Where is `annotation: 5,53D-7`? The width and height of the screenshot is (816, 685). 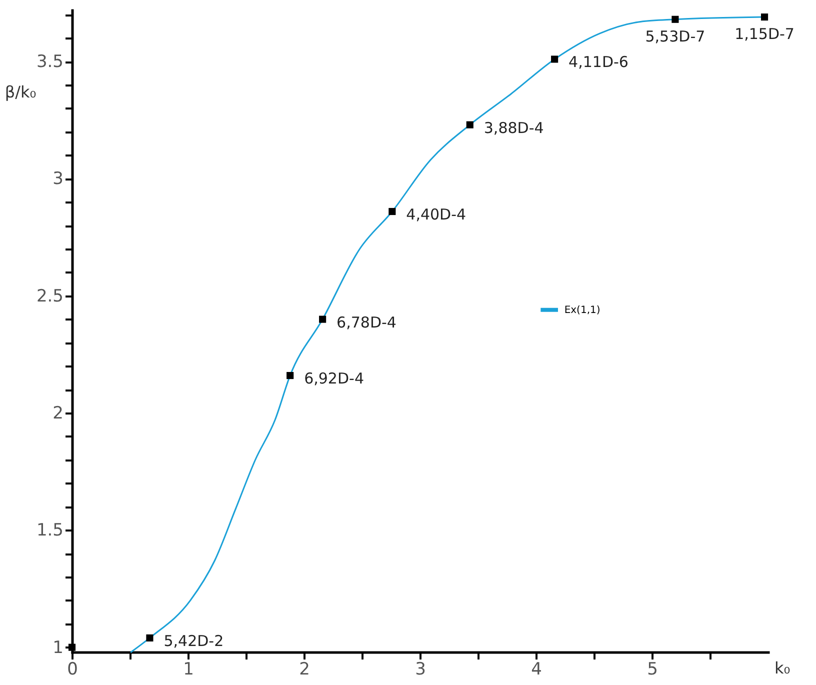 annotation: 5,53D-7 is located at coordinates (675, 36).